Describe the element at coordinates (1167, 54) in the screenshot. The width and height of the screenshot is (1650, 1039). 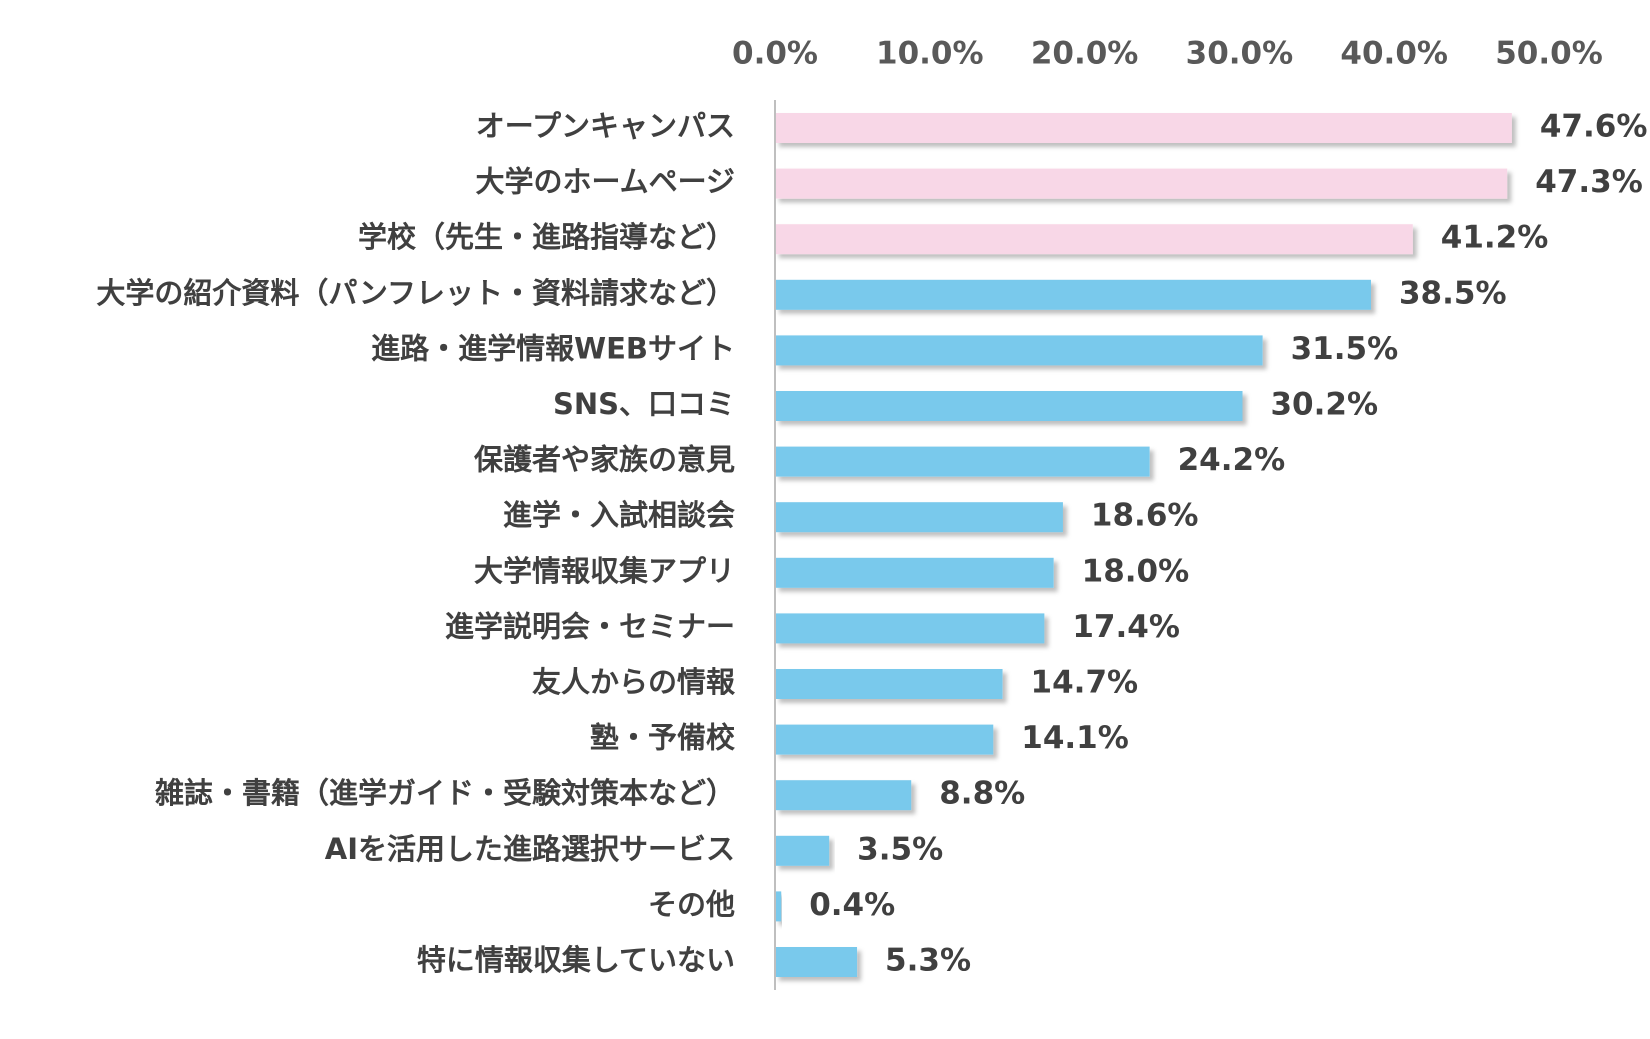
I see `x-axis-ticks: 0.0% 10.0% 20.0% 30.0% 40.0% 50.0%` at that location.